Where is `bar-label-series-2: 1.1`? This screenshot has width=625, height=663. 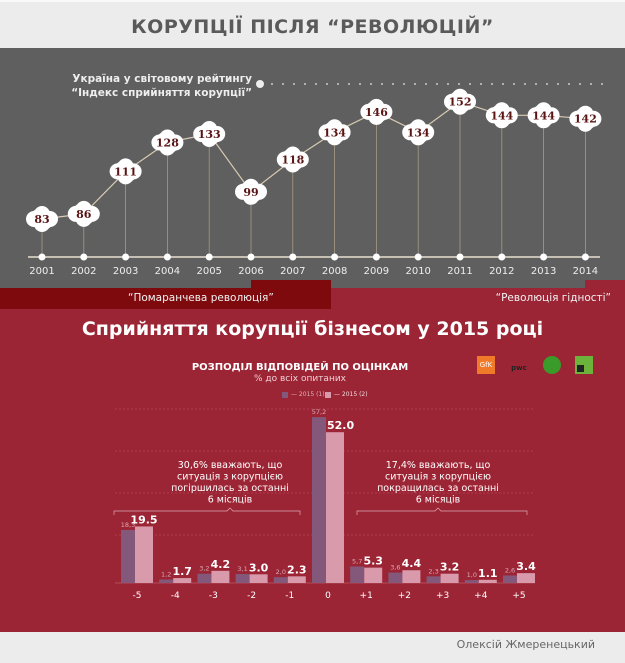 bar-label-series-2: 1.1 is located at coordinates (488, 573).